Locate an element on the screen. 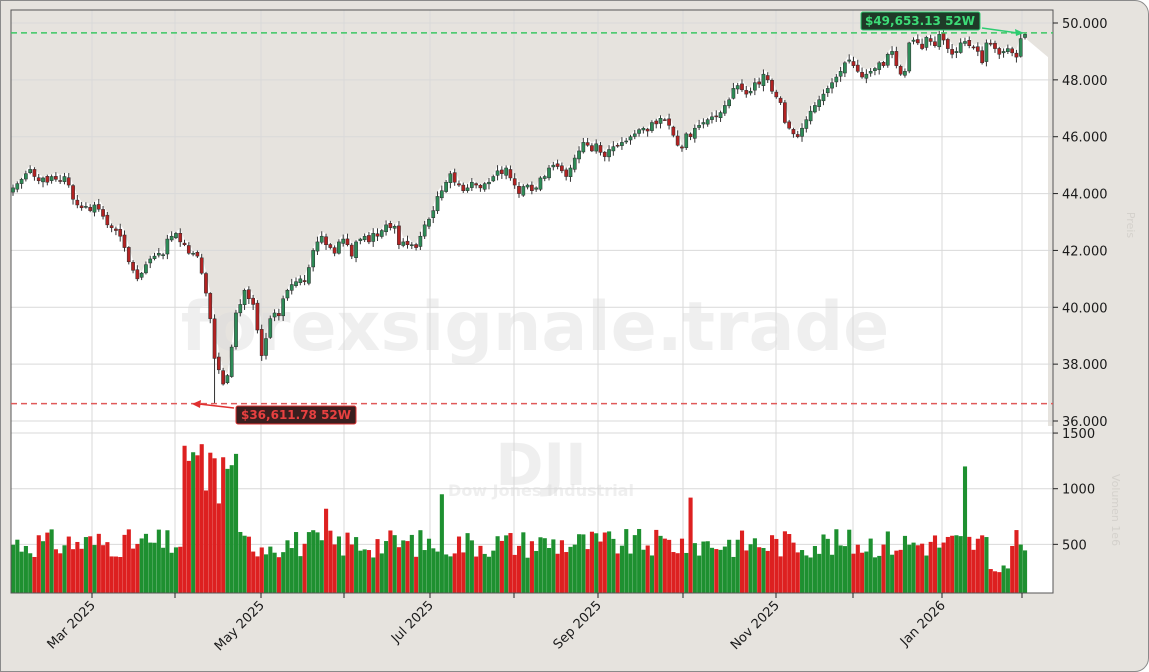 This screenshot has height=672, width=1149. price-tick-label: 42.000 is located at coordinates (1085, 251).